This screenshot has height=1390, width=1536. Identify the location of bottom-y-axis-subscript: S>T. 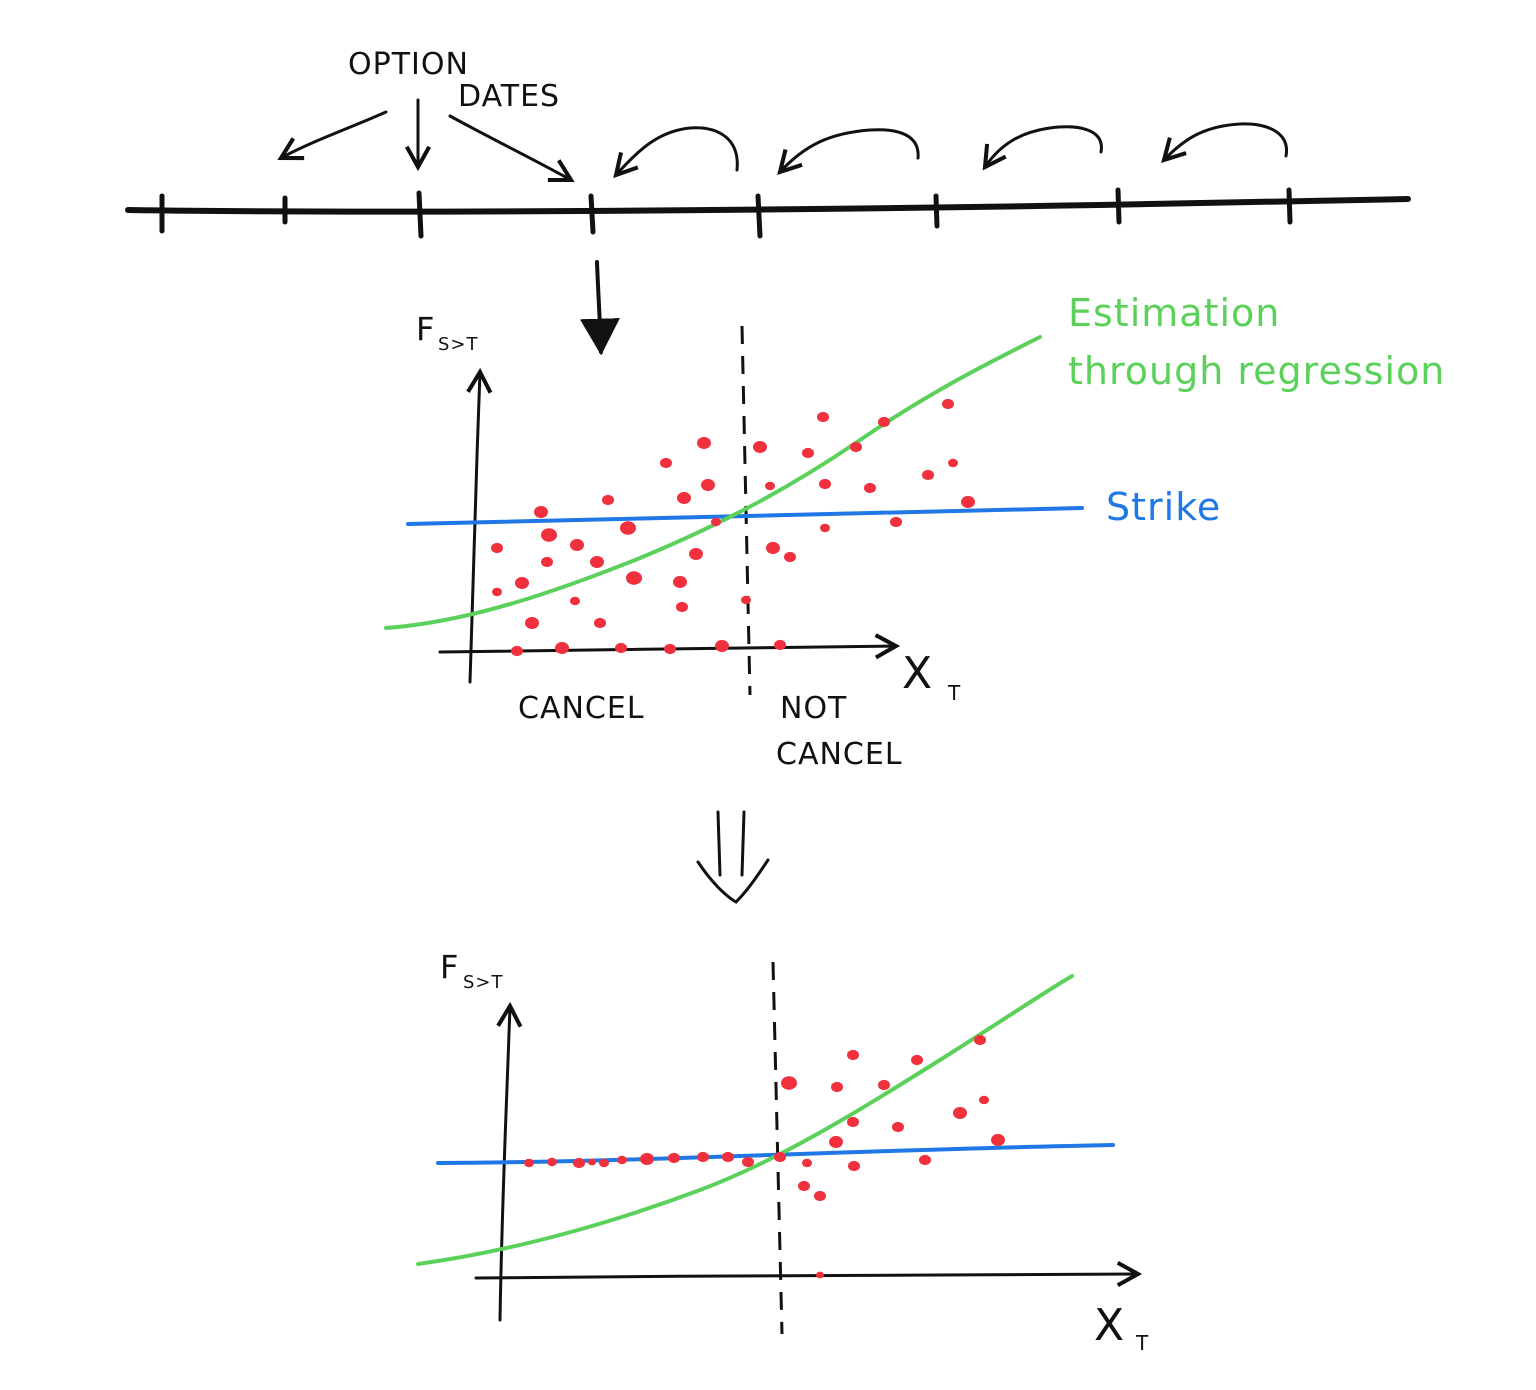
(483, 982).